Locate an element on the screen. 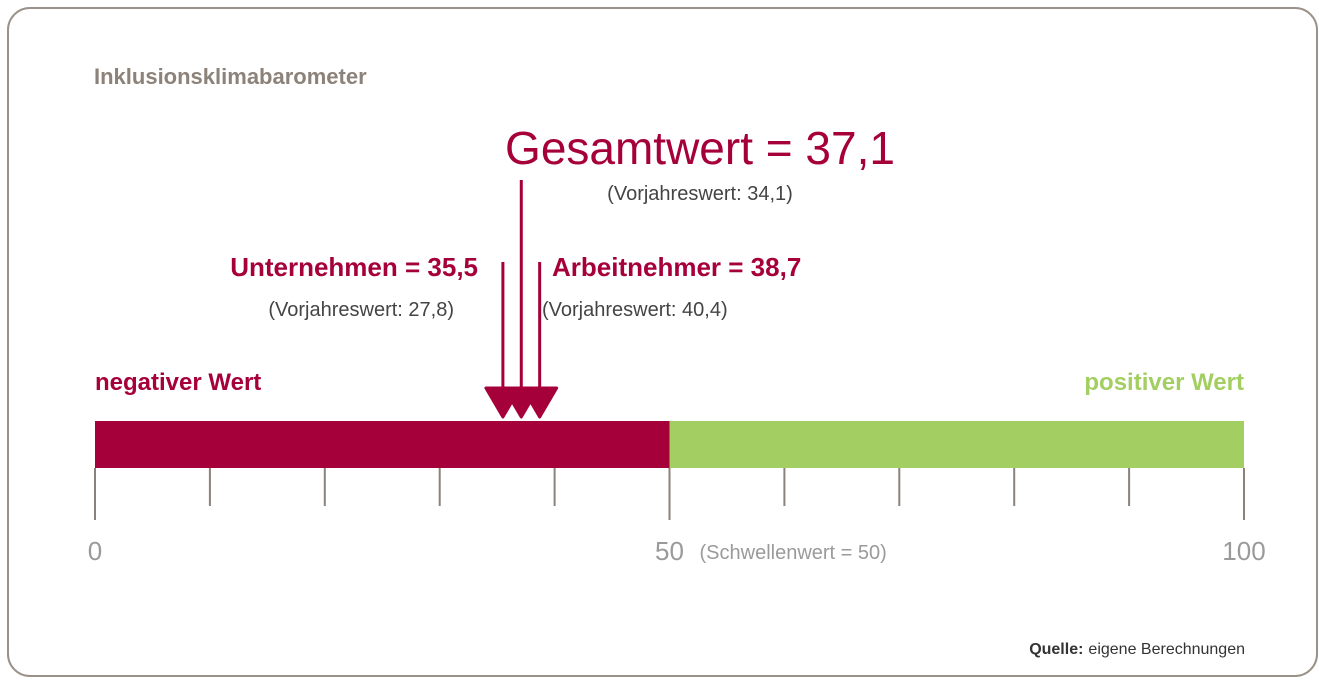  marker-label: Gesamtwert = 37,1 is located at coordinates (700, 148).